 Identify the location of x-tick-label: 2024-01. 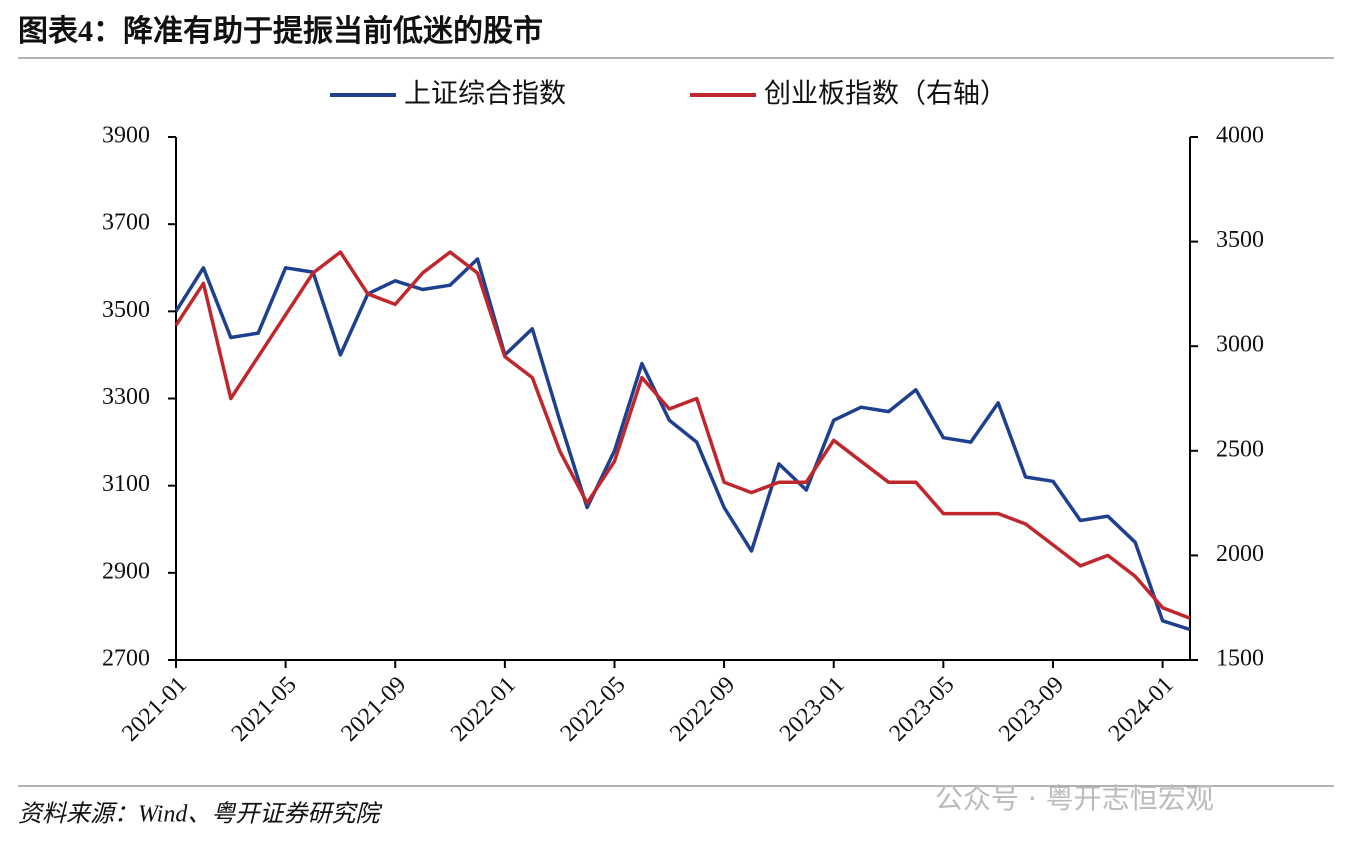
(1141, 709).